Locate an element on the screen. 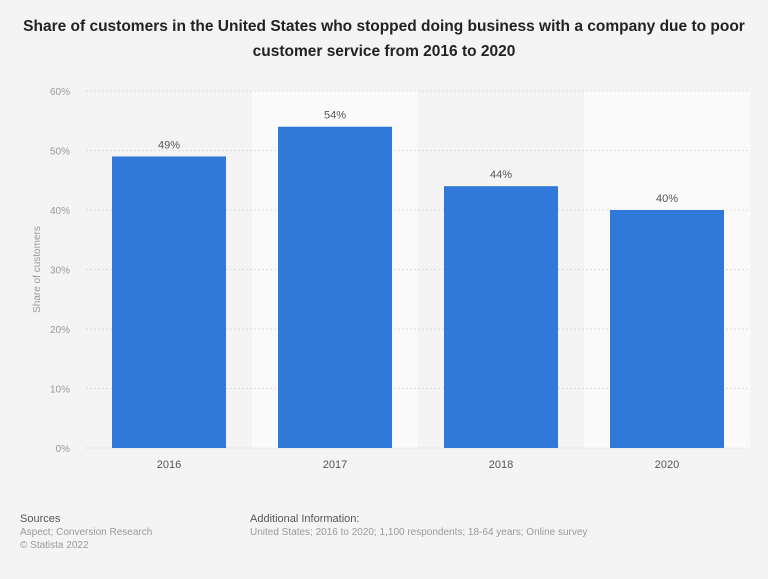 This screenshot has height=579, width=768. x-tick-label: 2018 is located at coordinates (501, 465).